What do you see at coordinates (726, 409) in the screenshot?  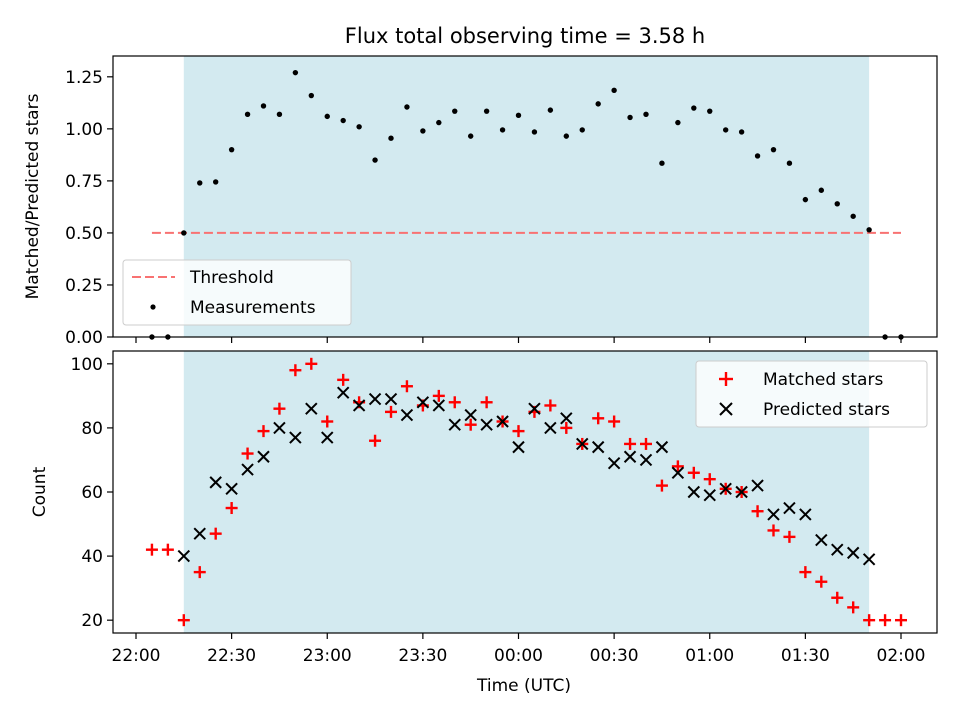 I see `legend-predicted-swatch` at bounding box center [726, 409].